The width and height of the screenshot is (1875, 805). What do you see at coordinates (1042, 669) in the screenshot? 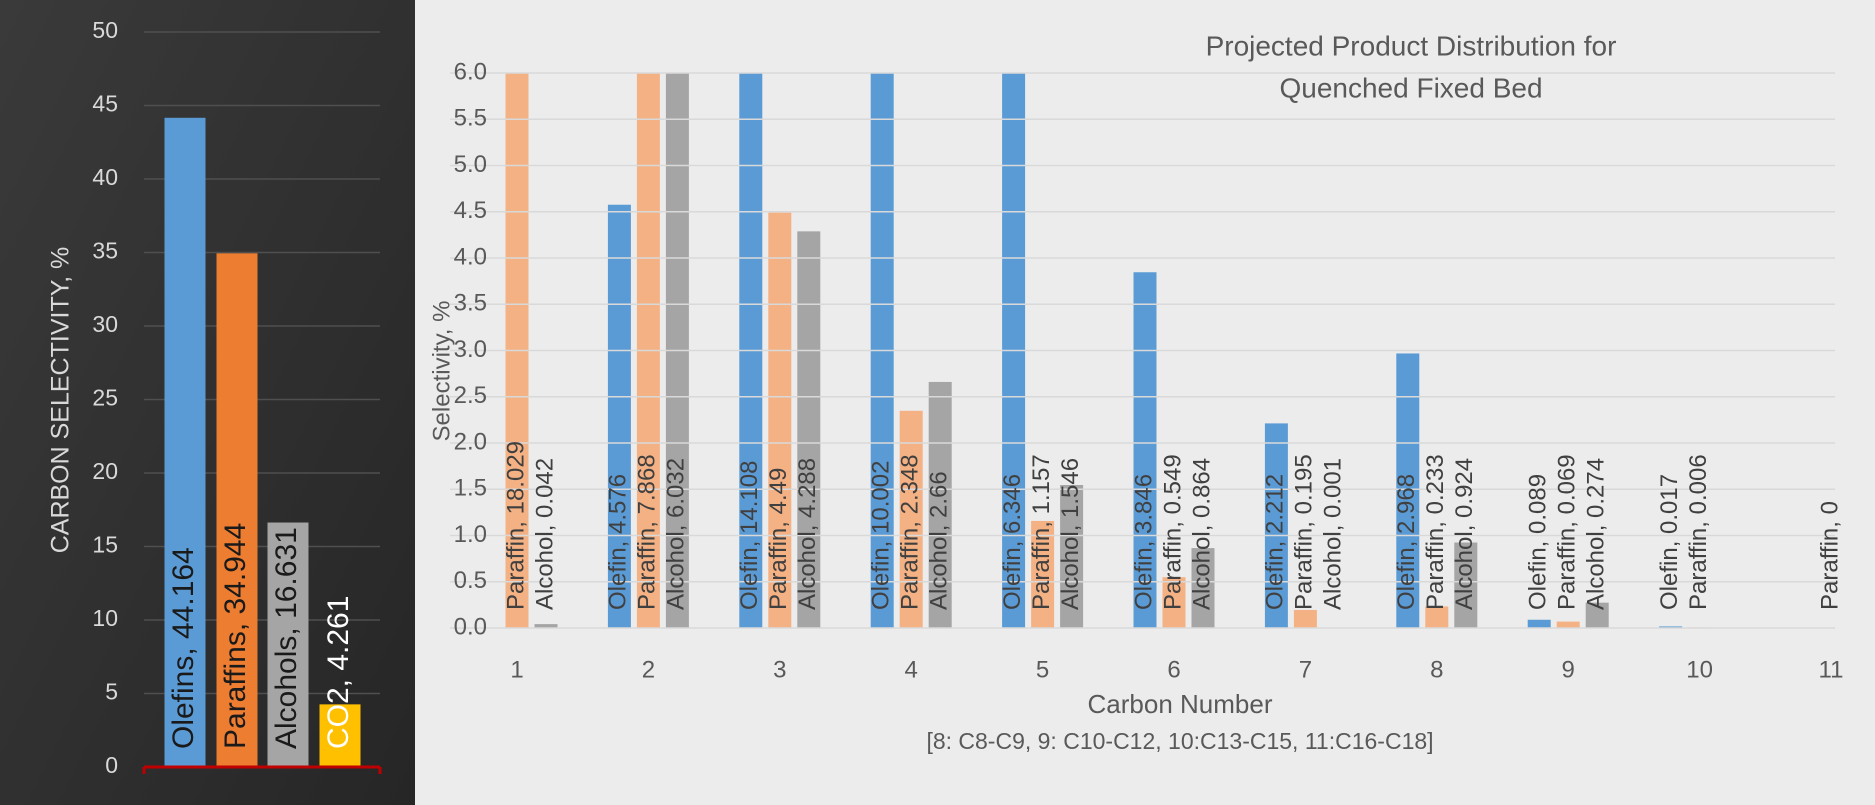
I see `x-tick-label: 5` at bounding box center [1042, 669].